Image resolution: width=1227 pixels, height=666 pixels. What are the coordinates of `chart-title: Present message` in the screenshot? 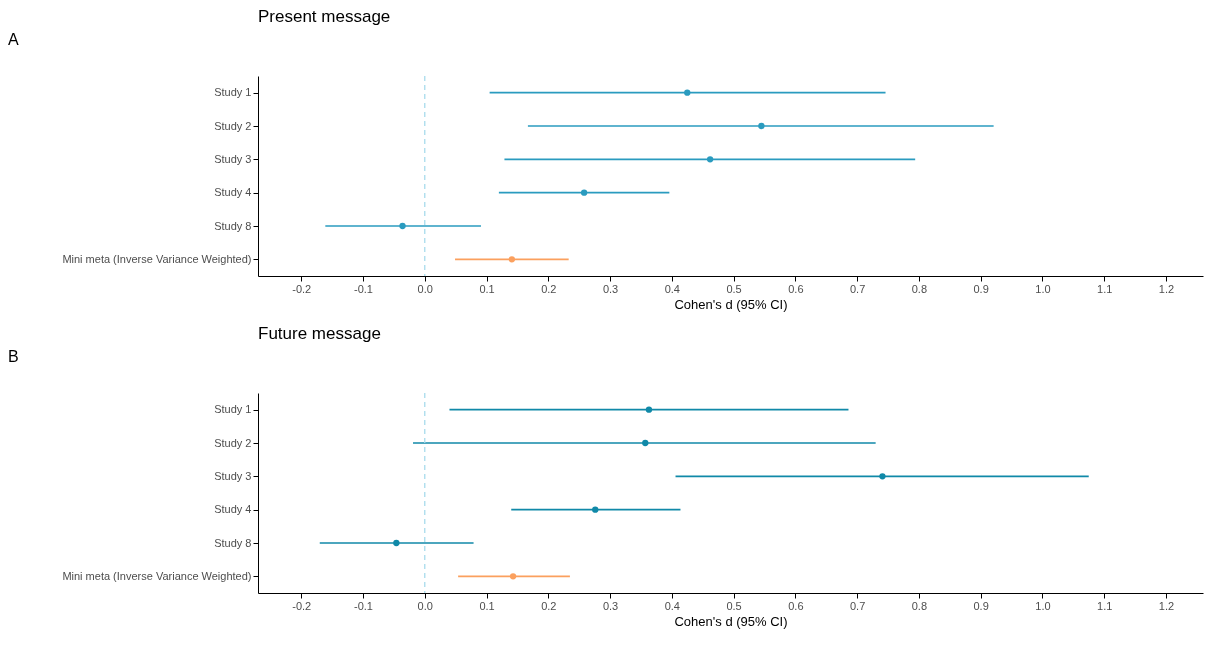 It's located at (324, 16).